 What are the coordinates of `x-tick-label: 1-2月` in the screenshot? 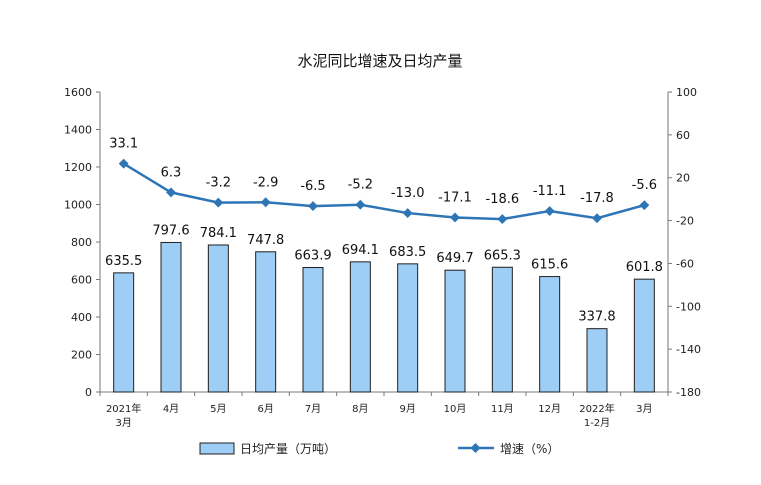 It's located at (597, 423).